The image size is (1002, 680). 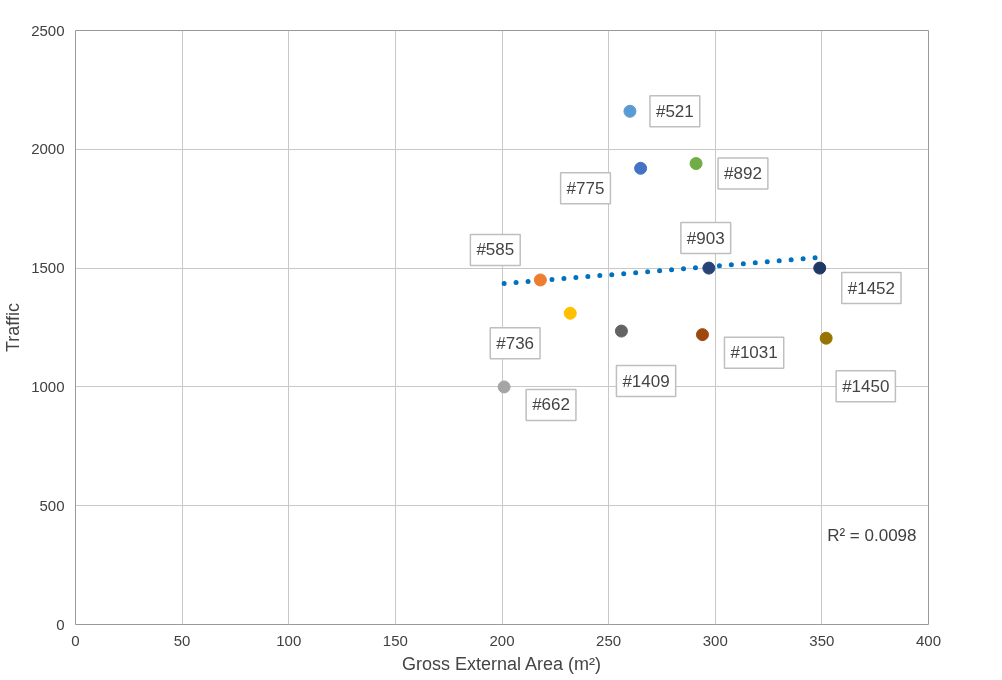 What do you see at coordinates (289, 640) in the screenshot?
I see `x-tick-label: 100` at bounding box center [289, 640].